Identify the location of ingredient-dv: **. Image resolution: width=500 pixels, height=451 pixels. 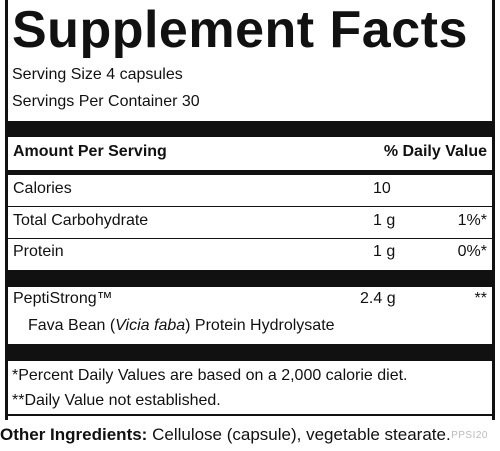
(480, 298).